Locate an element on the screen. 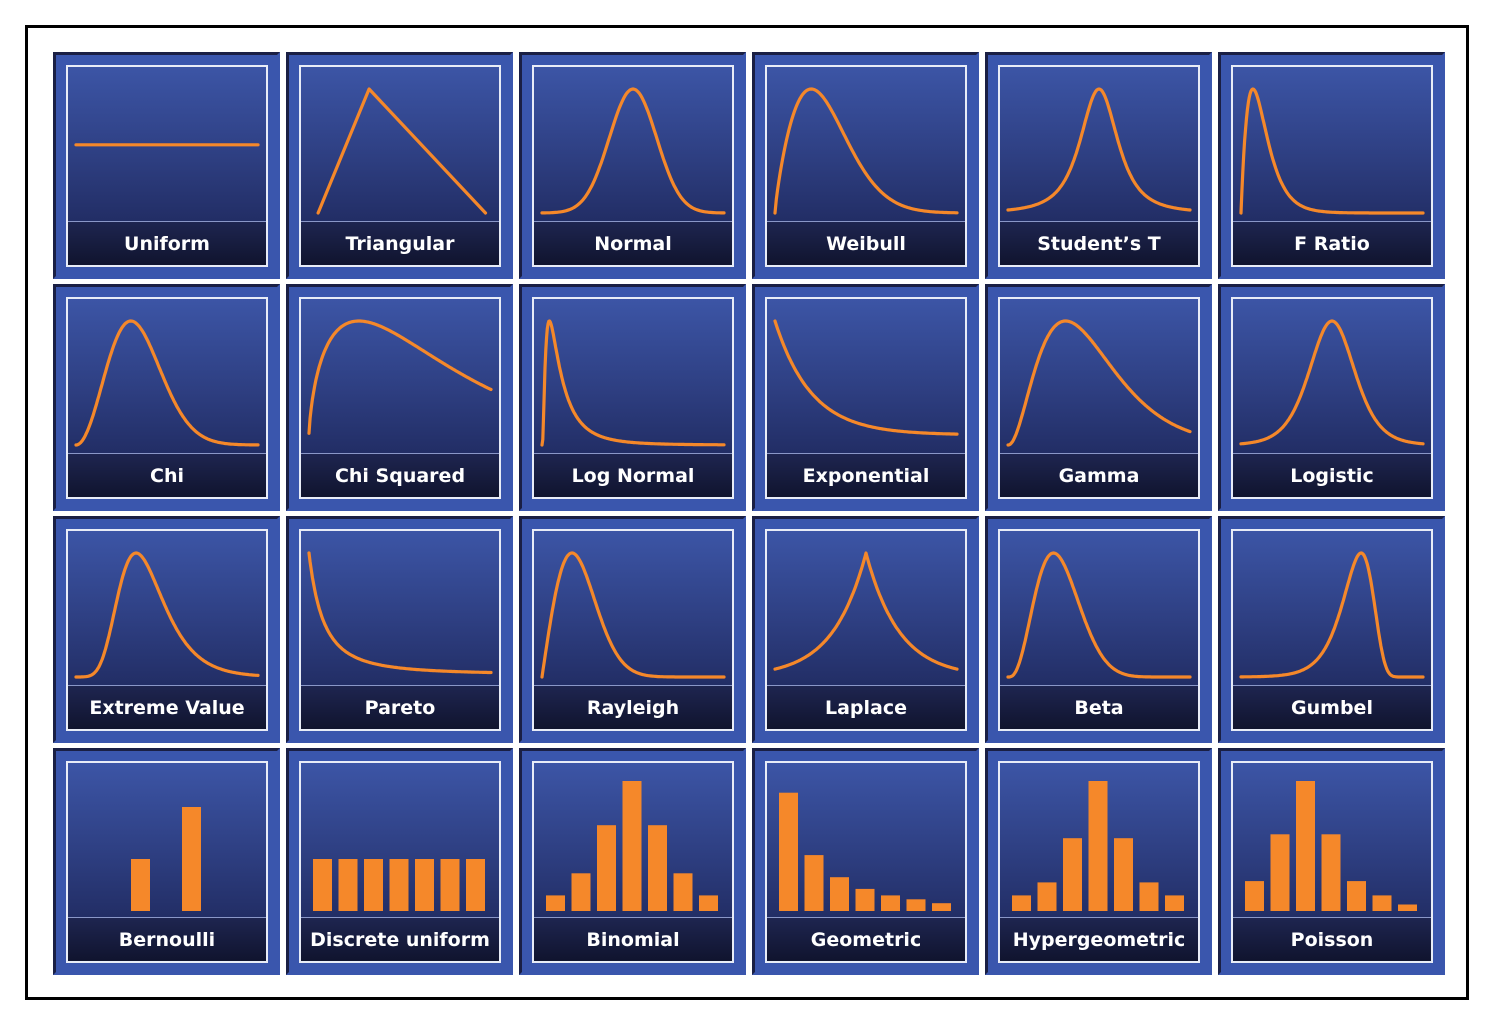 This screenshot has height=1026, width=1500. tile-label: Discrete uniform is located at coordinates (400, 939).